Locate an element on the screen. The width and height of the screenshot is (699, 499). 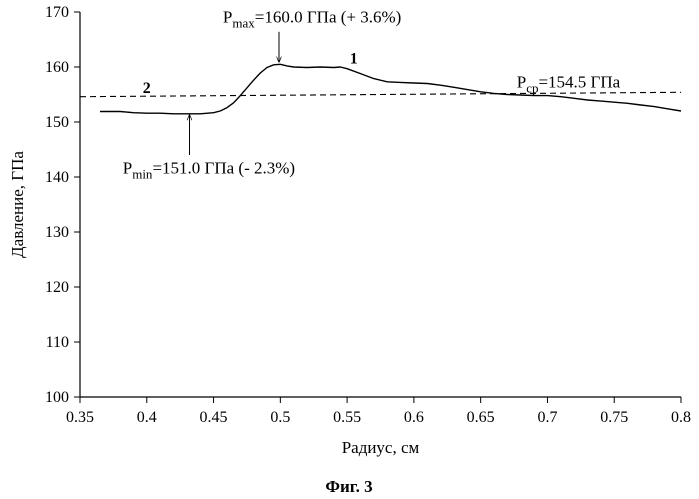
y-tick-label: 160 is located at coordinates (57, 67).